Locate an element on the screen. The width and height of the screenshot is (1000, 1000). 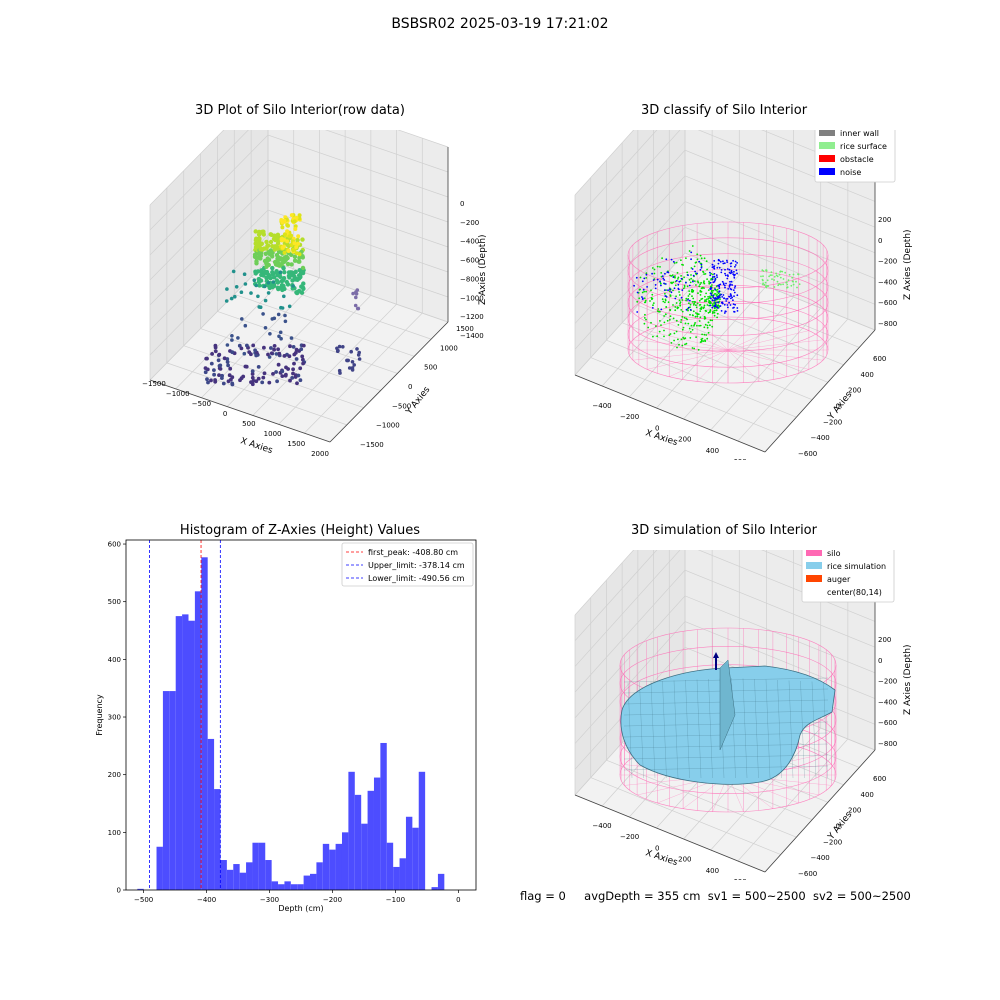
classify3d-points is located at coordinates (717, 298).